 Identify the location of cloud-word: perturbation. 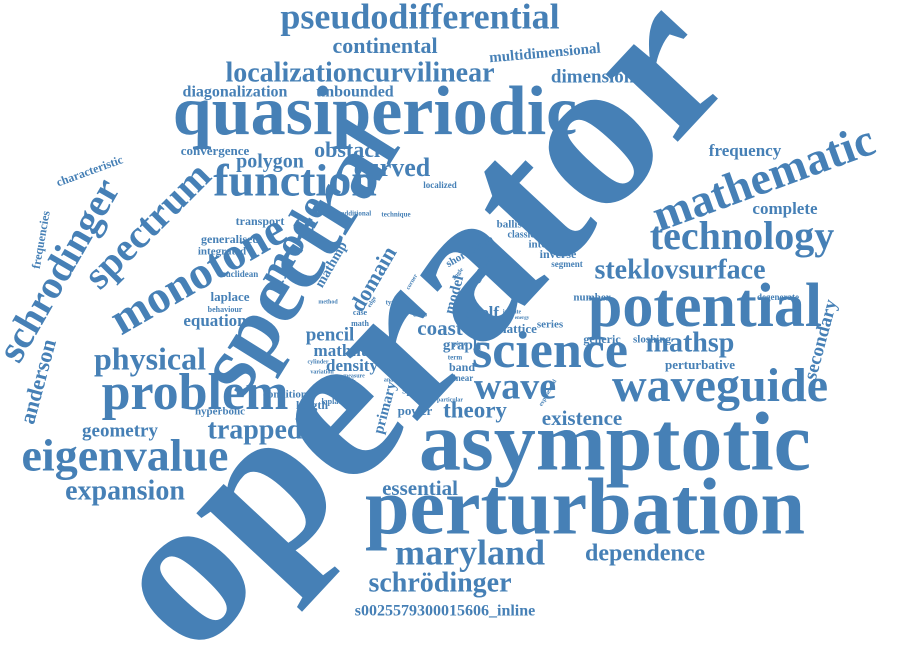
(585, 507).